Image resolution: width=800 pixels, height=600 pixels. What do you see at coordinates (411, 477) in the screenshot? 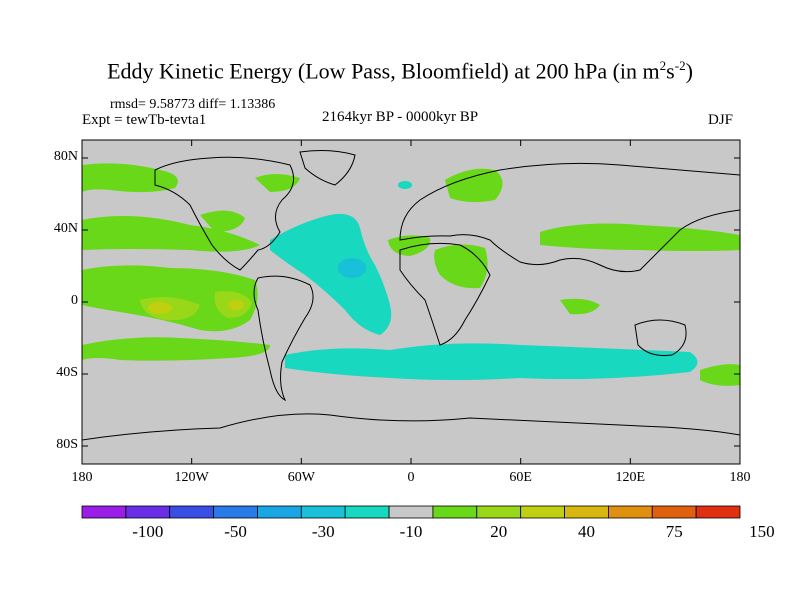
I see `lon-tick-label: 0` at bounding box center [411, 477].